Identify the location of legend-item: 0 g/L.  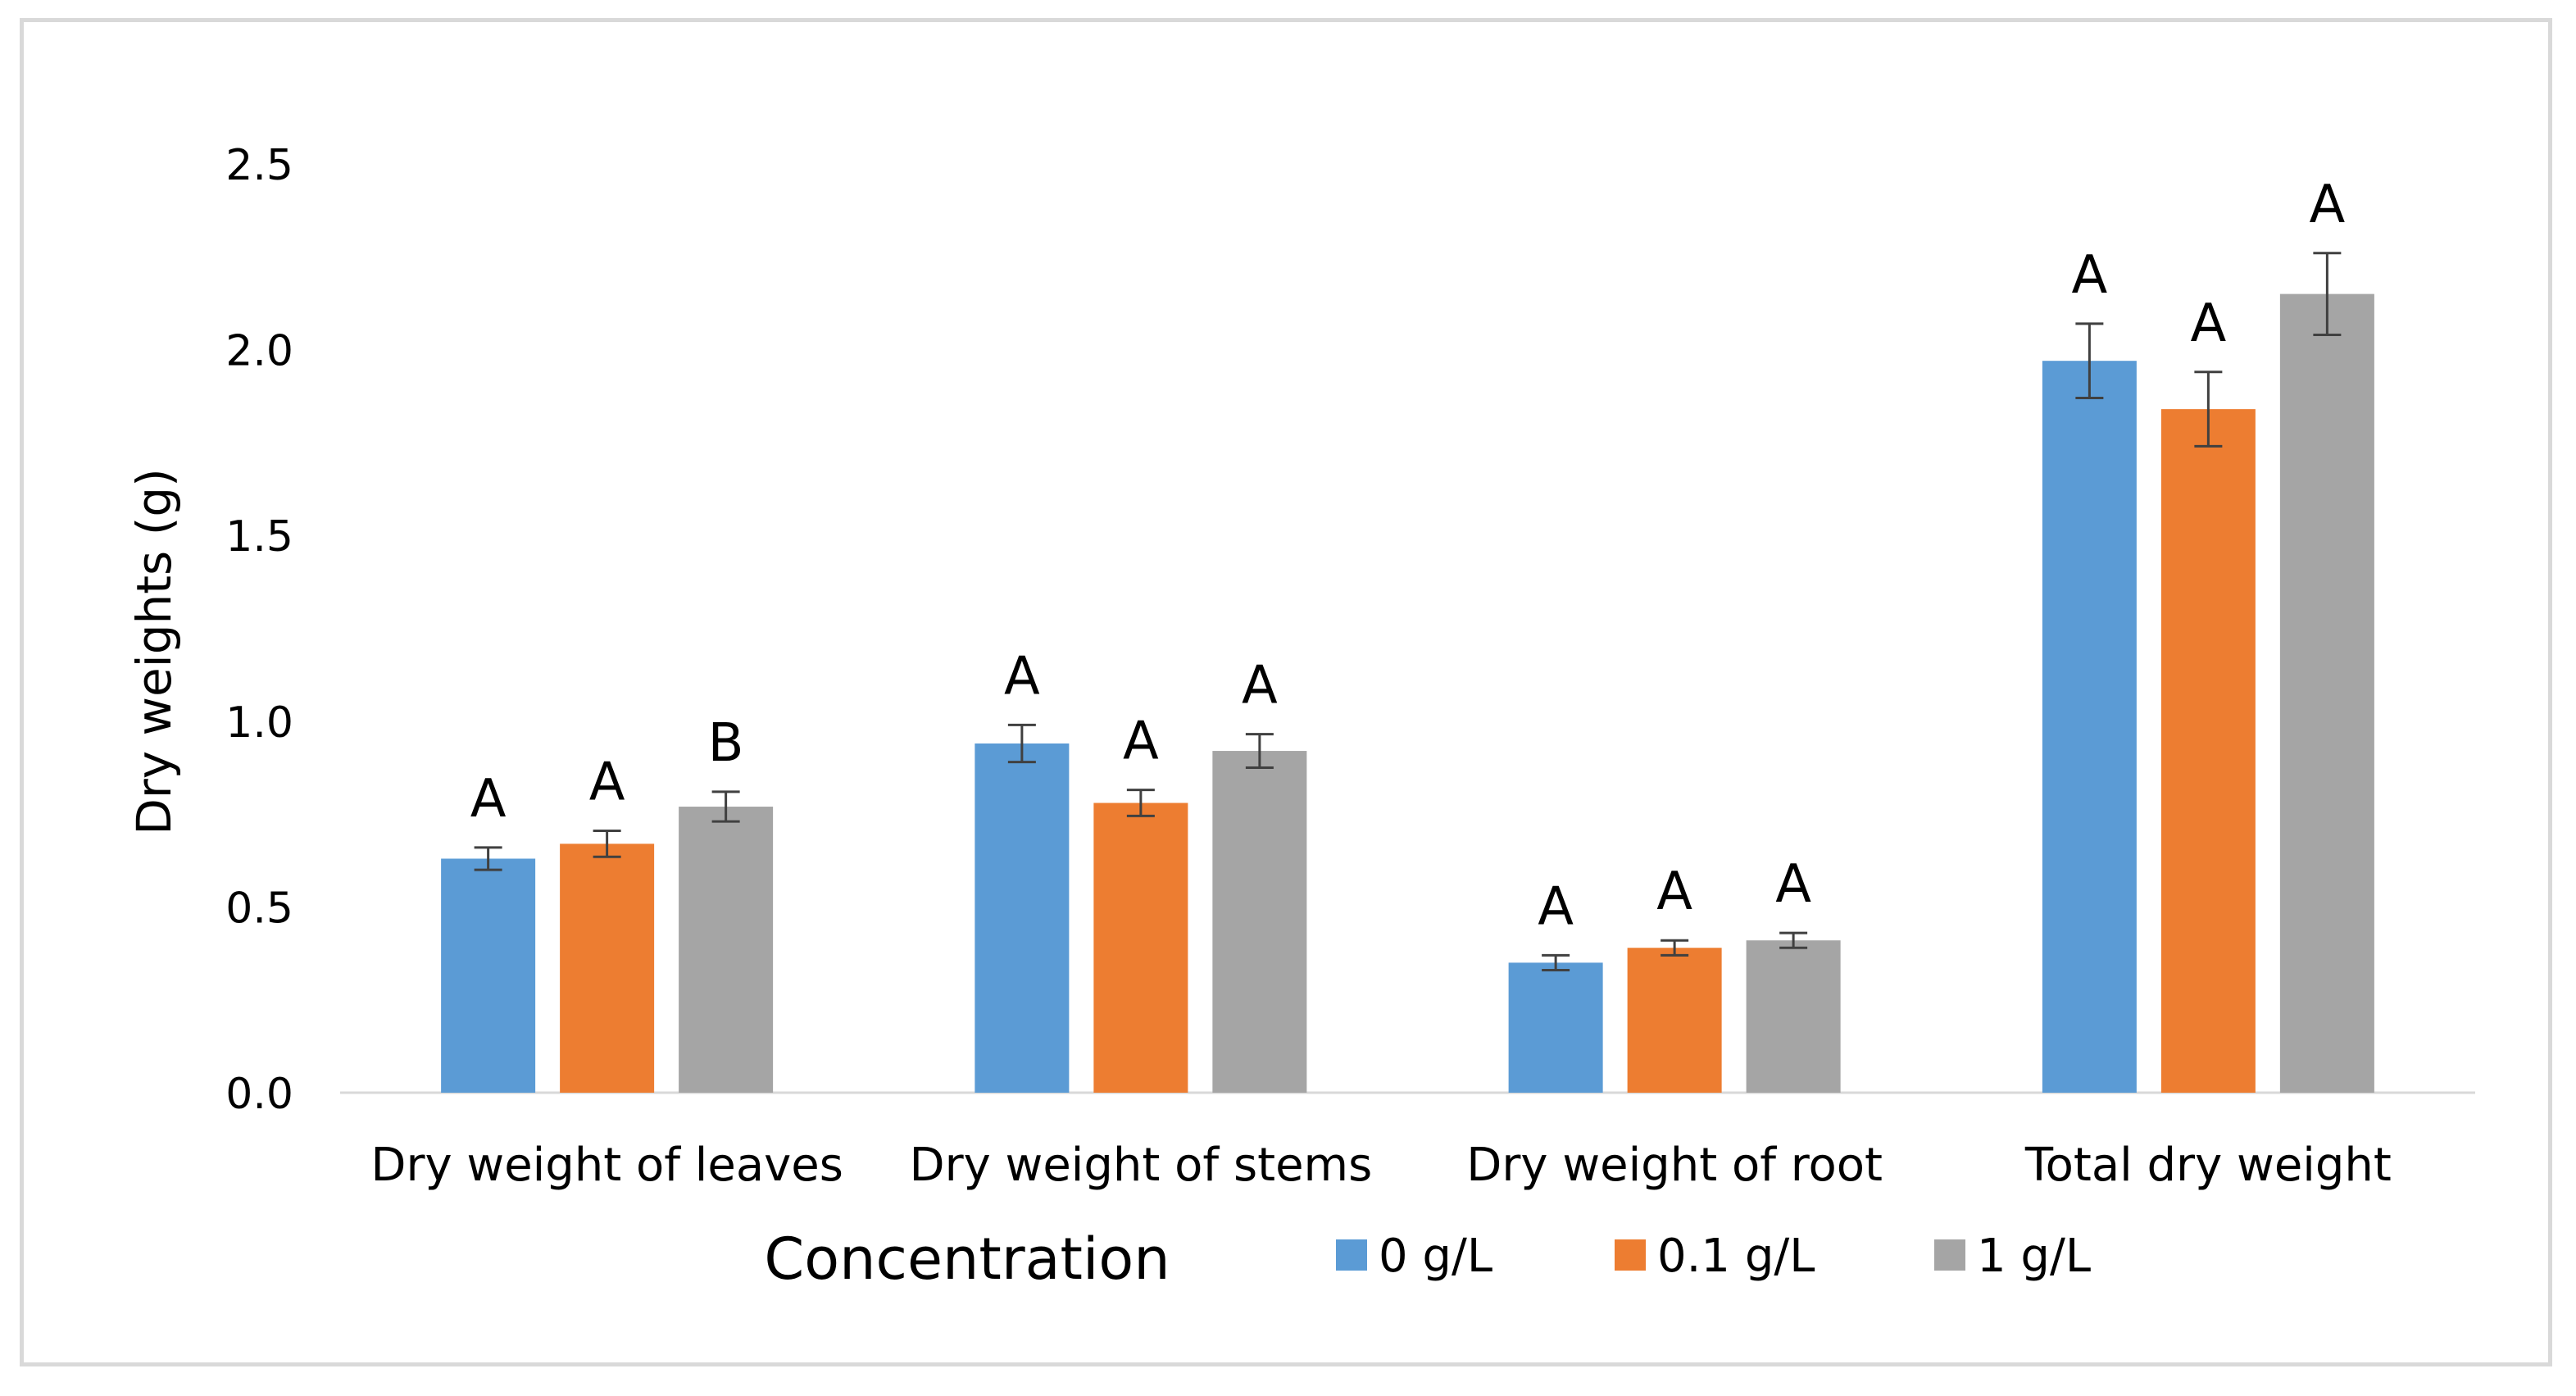
(1414, 1256).